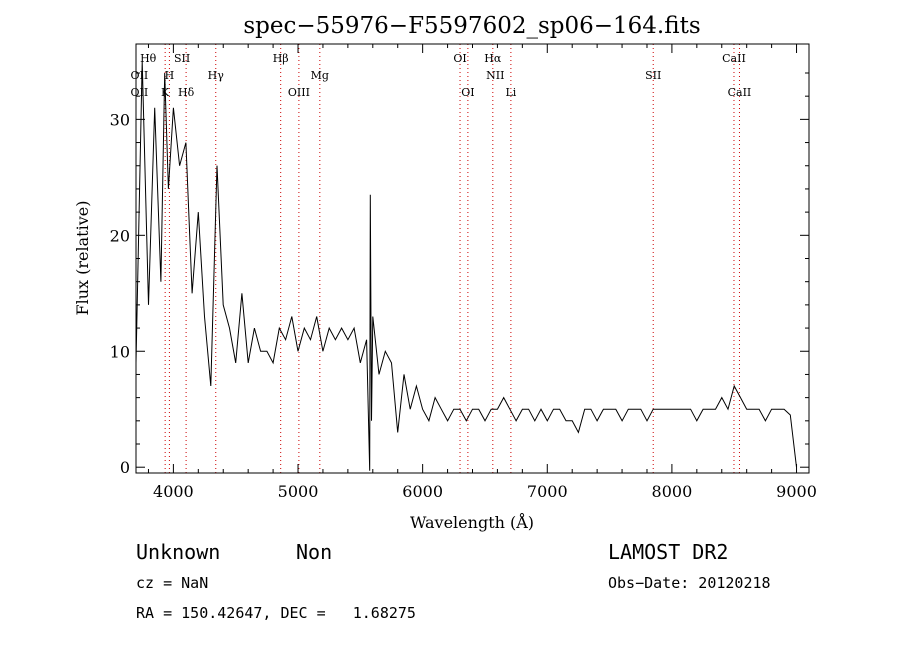 This screenshot has width=900, height=650. Describe the element at coordinates (186, 92) in the screenshot. I see `line-label: Hδ` at that location.